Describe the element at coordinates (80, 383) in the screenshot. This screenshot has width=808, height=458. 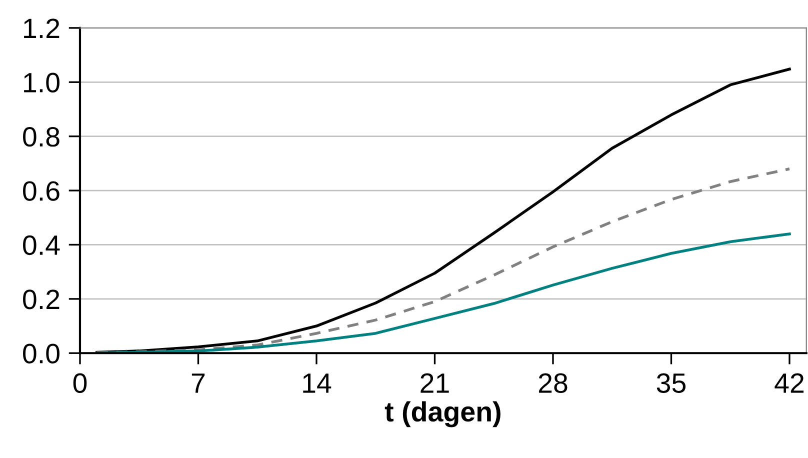
I see `x-tick-label: 0` at that location.